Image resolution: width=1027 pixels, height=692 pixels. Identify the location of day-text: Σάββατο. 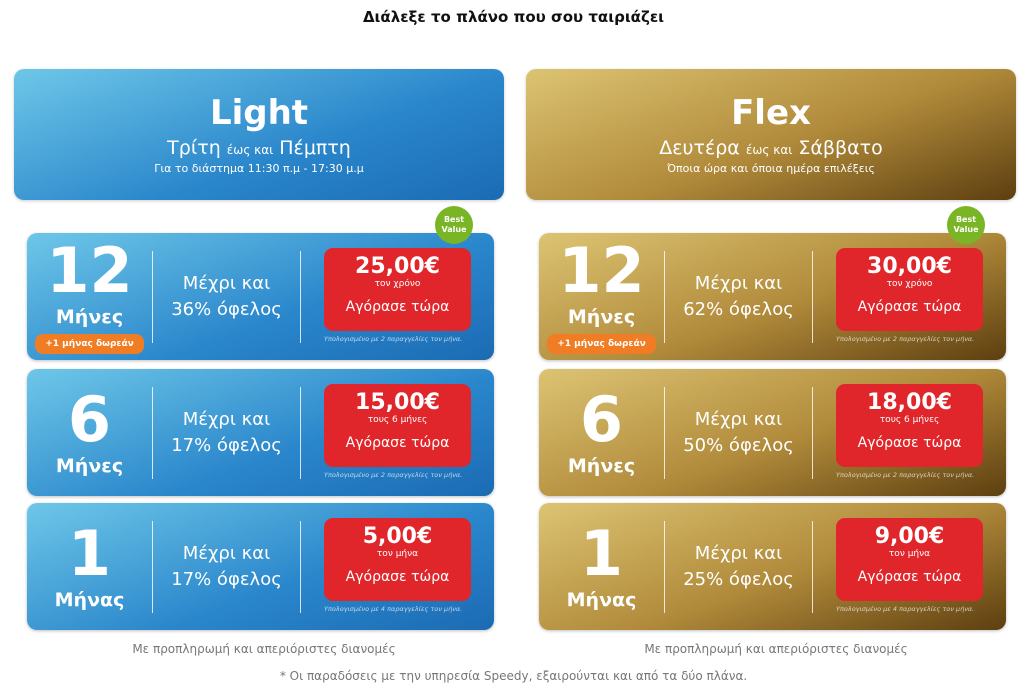
(840, 148).